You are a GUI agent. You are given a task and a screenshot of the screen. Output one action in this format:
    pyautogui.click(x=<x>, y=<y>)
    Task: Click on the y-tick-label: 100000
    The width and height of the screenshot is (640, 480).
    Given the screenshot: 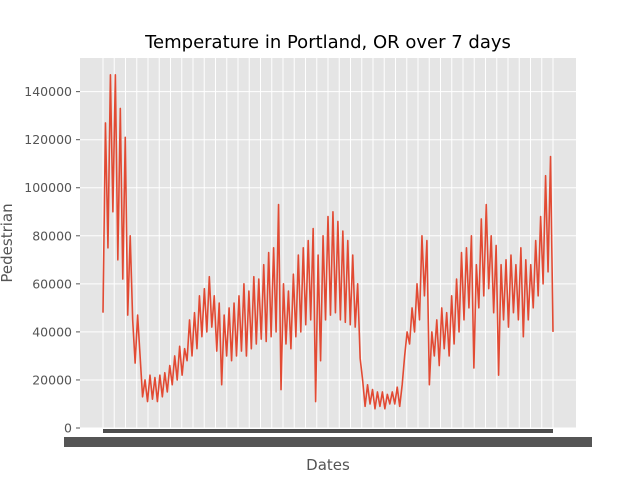 What is the action you would take?
    pyautogui.click(x=48, y=187)
    